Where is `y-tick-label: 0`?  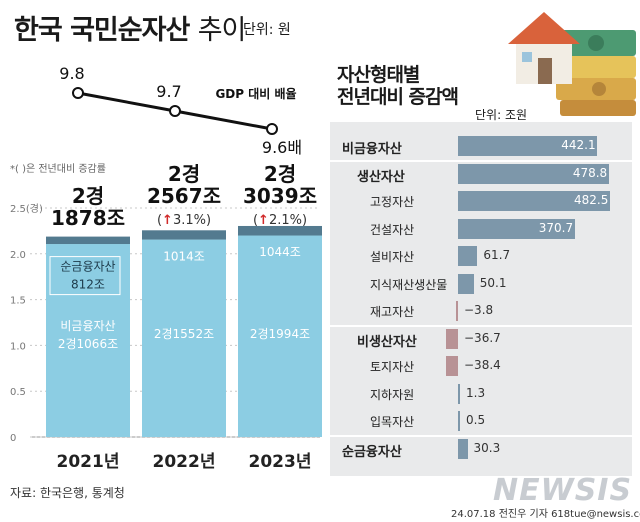 y-tick-label: 0 is located at coordinates (13, 438).